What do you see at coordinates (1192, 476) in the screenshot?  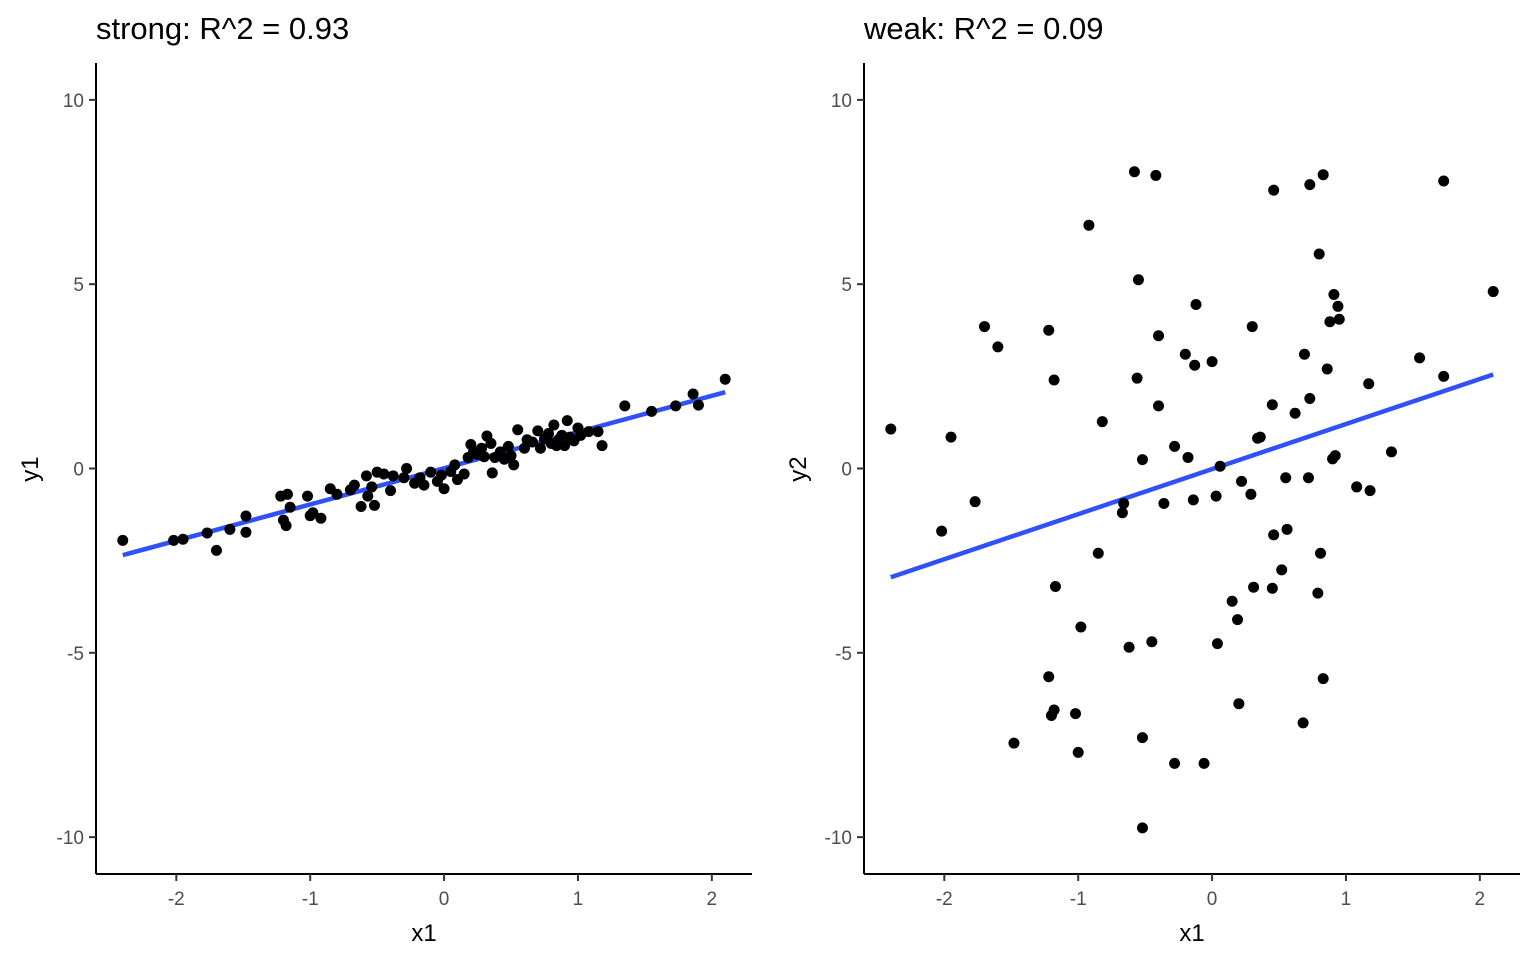 I see `regression-line` at bounding box center [1192, 476].